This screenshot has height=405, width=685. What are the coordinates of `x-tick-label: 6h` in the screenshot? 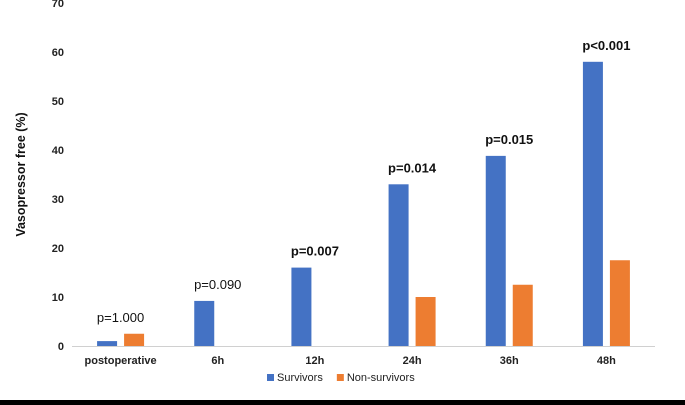 It's located at (217, 361).